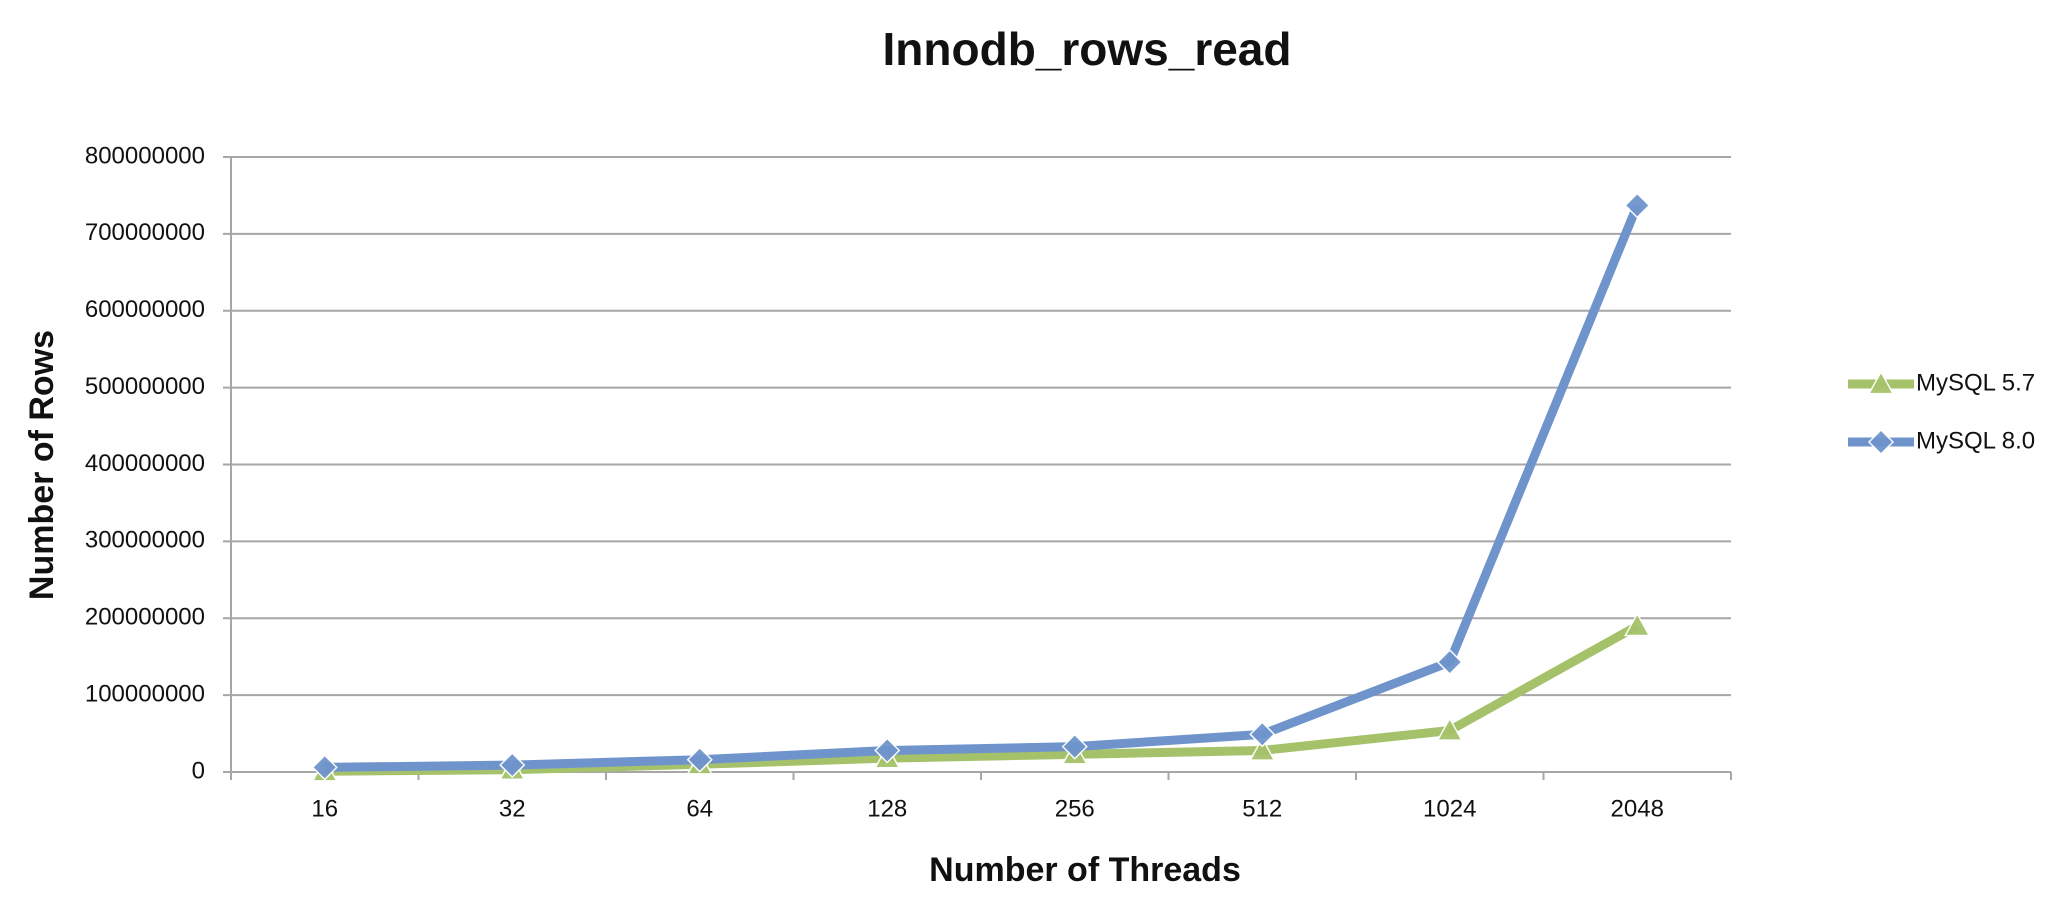 Image resolution: width=2070 pixels, height=912 pixels. I want to click on y-tick-label: 600000000, so click(145, 309).